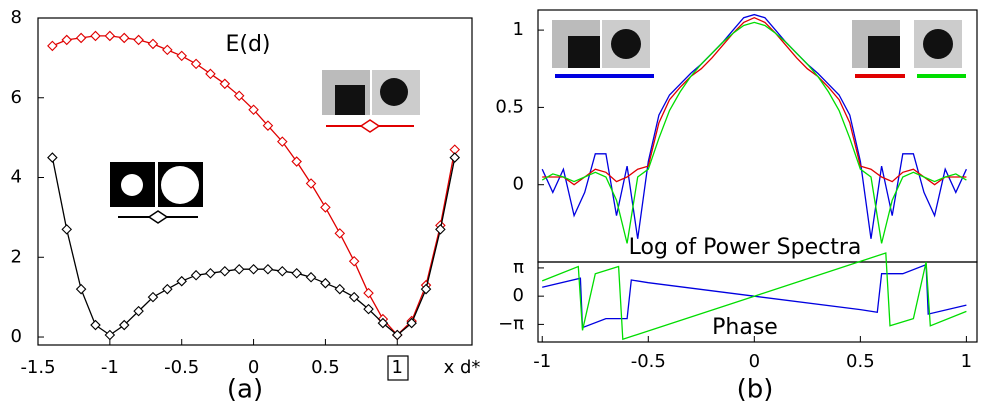 Image resolution: width=982 pixels, height=408 pixels. I want to click on annotation: Log of Power Spectra, so click(745, 247).